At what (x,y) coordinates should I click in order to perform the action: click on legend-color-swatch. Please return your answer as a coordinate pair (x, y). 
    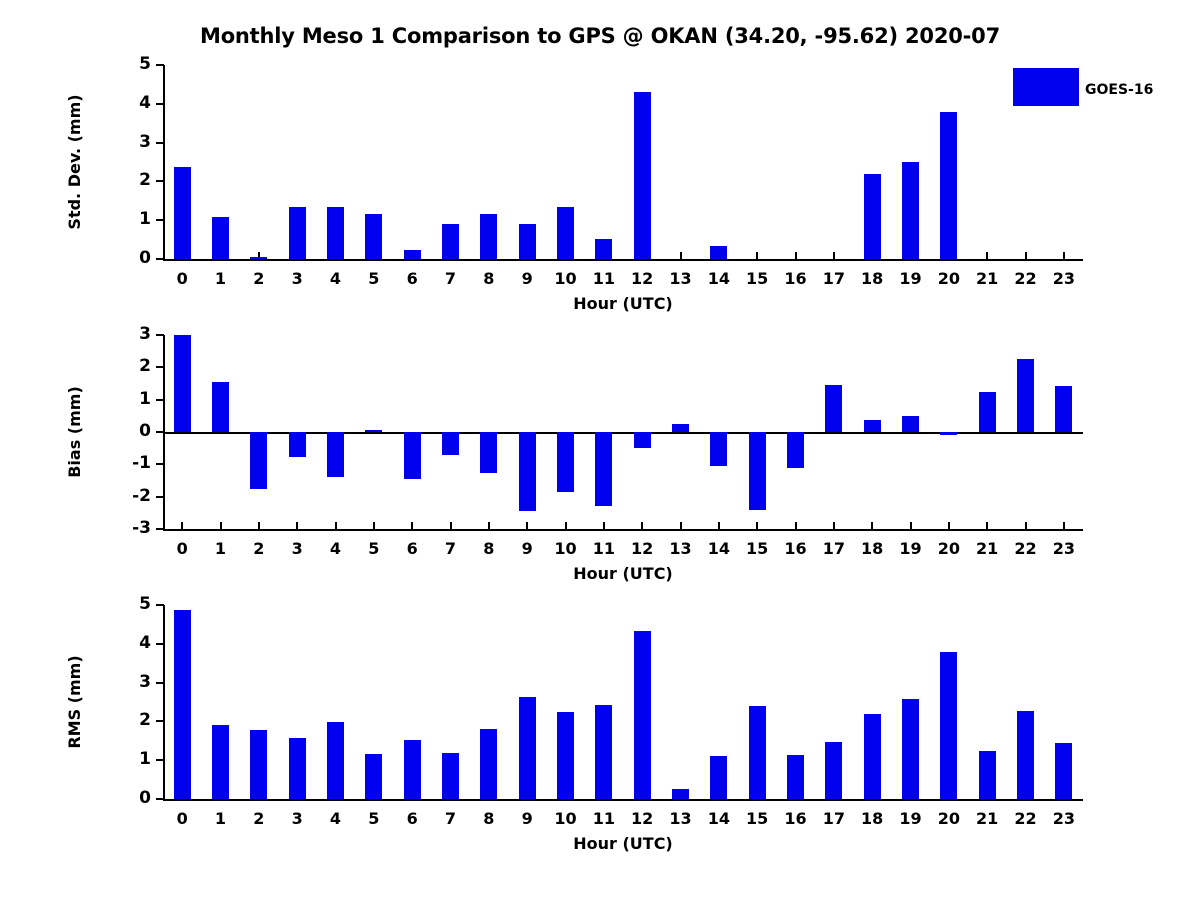
    Looking at the image, I should click on (1046, 87).